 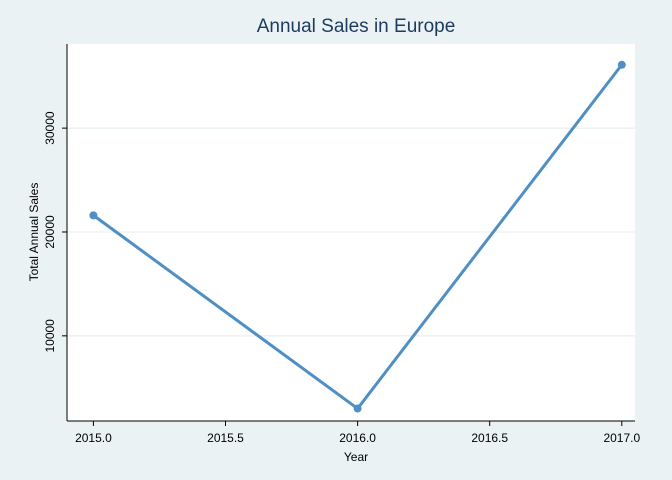 I want to click on y-ticks: 10000 20000 30000, so click(x=55, y=232).